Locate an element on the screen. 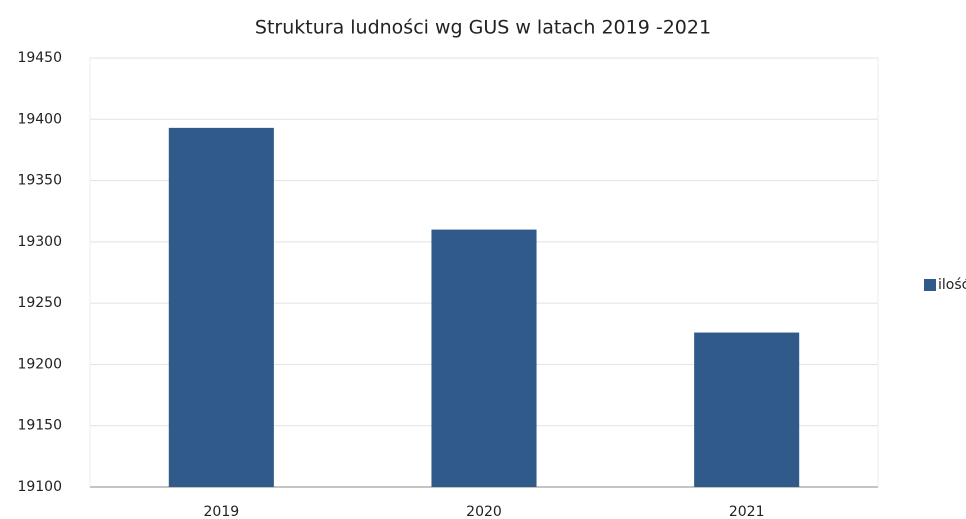 The image size is (966, 519). y-tick-label: 19200 is located at coordinates (39, 364).